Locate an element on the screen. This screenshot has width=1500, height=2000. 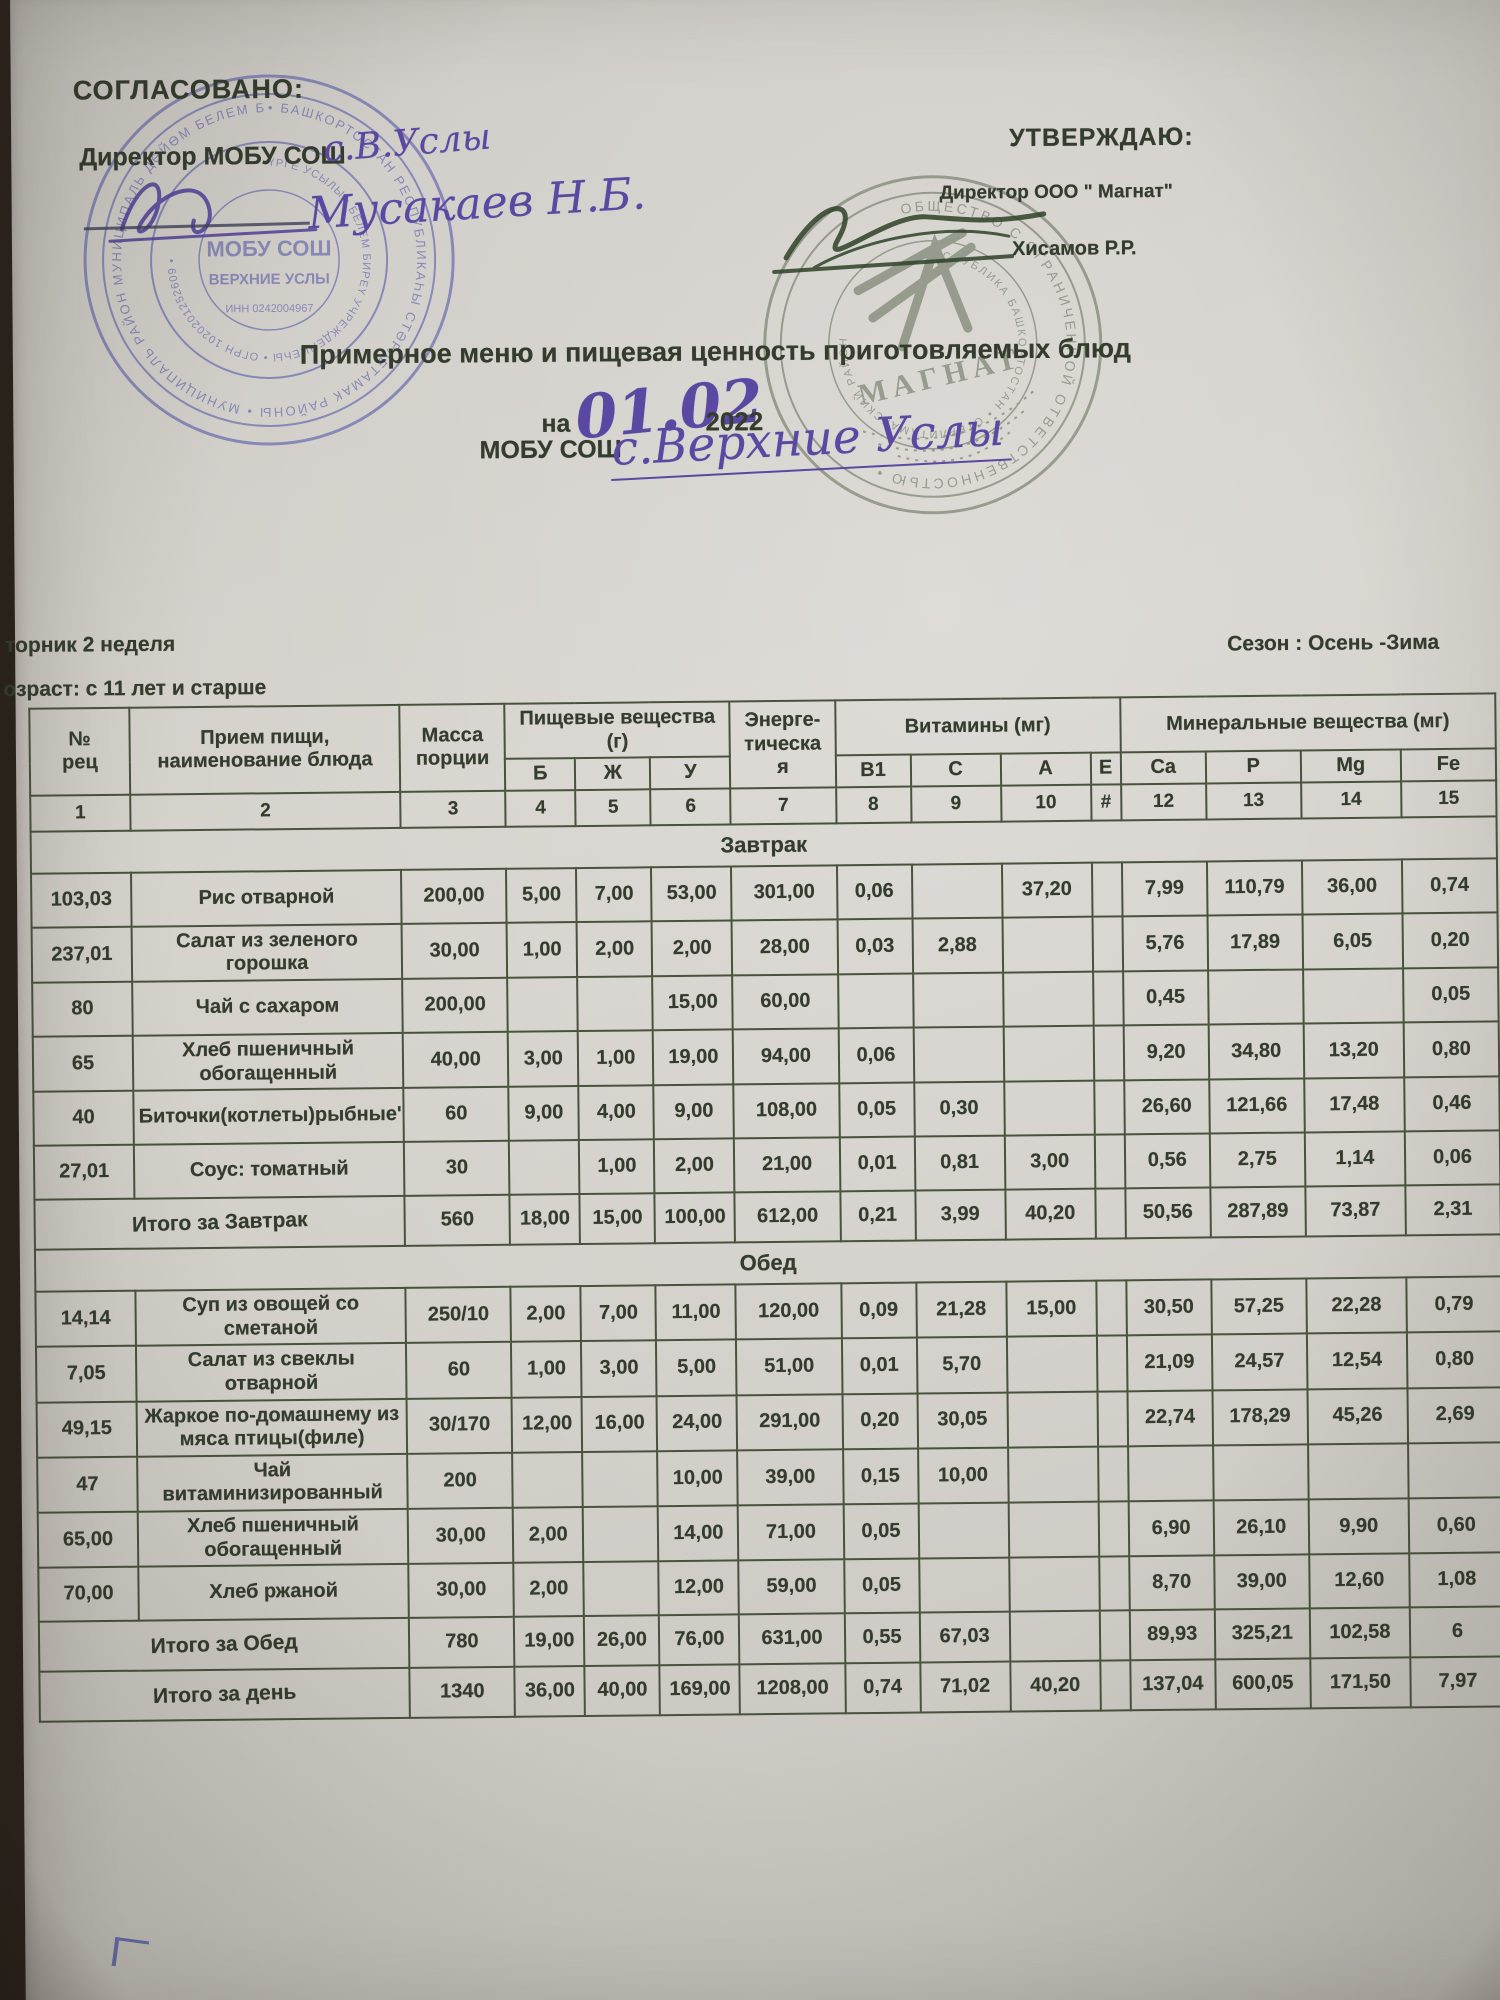
total-ca: 89,93 is located at coordinates (1172, 1635).